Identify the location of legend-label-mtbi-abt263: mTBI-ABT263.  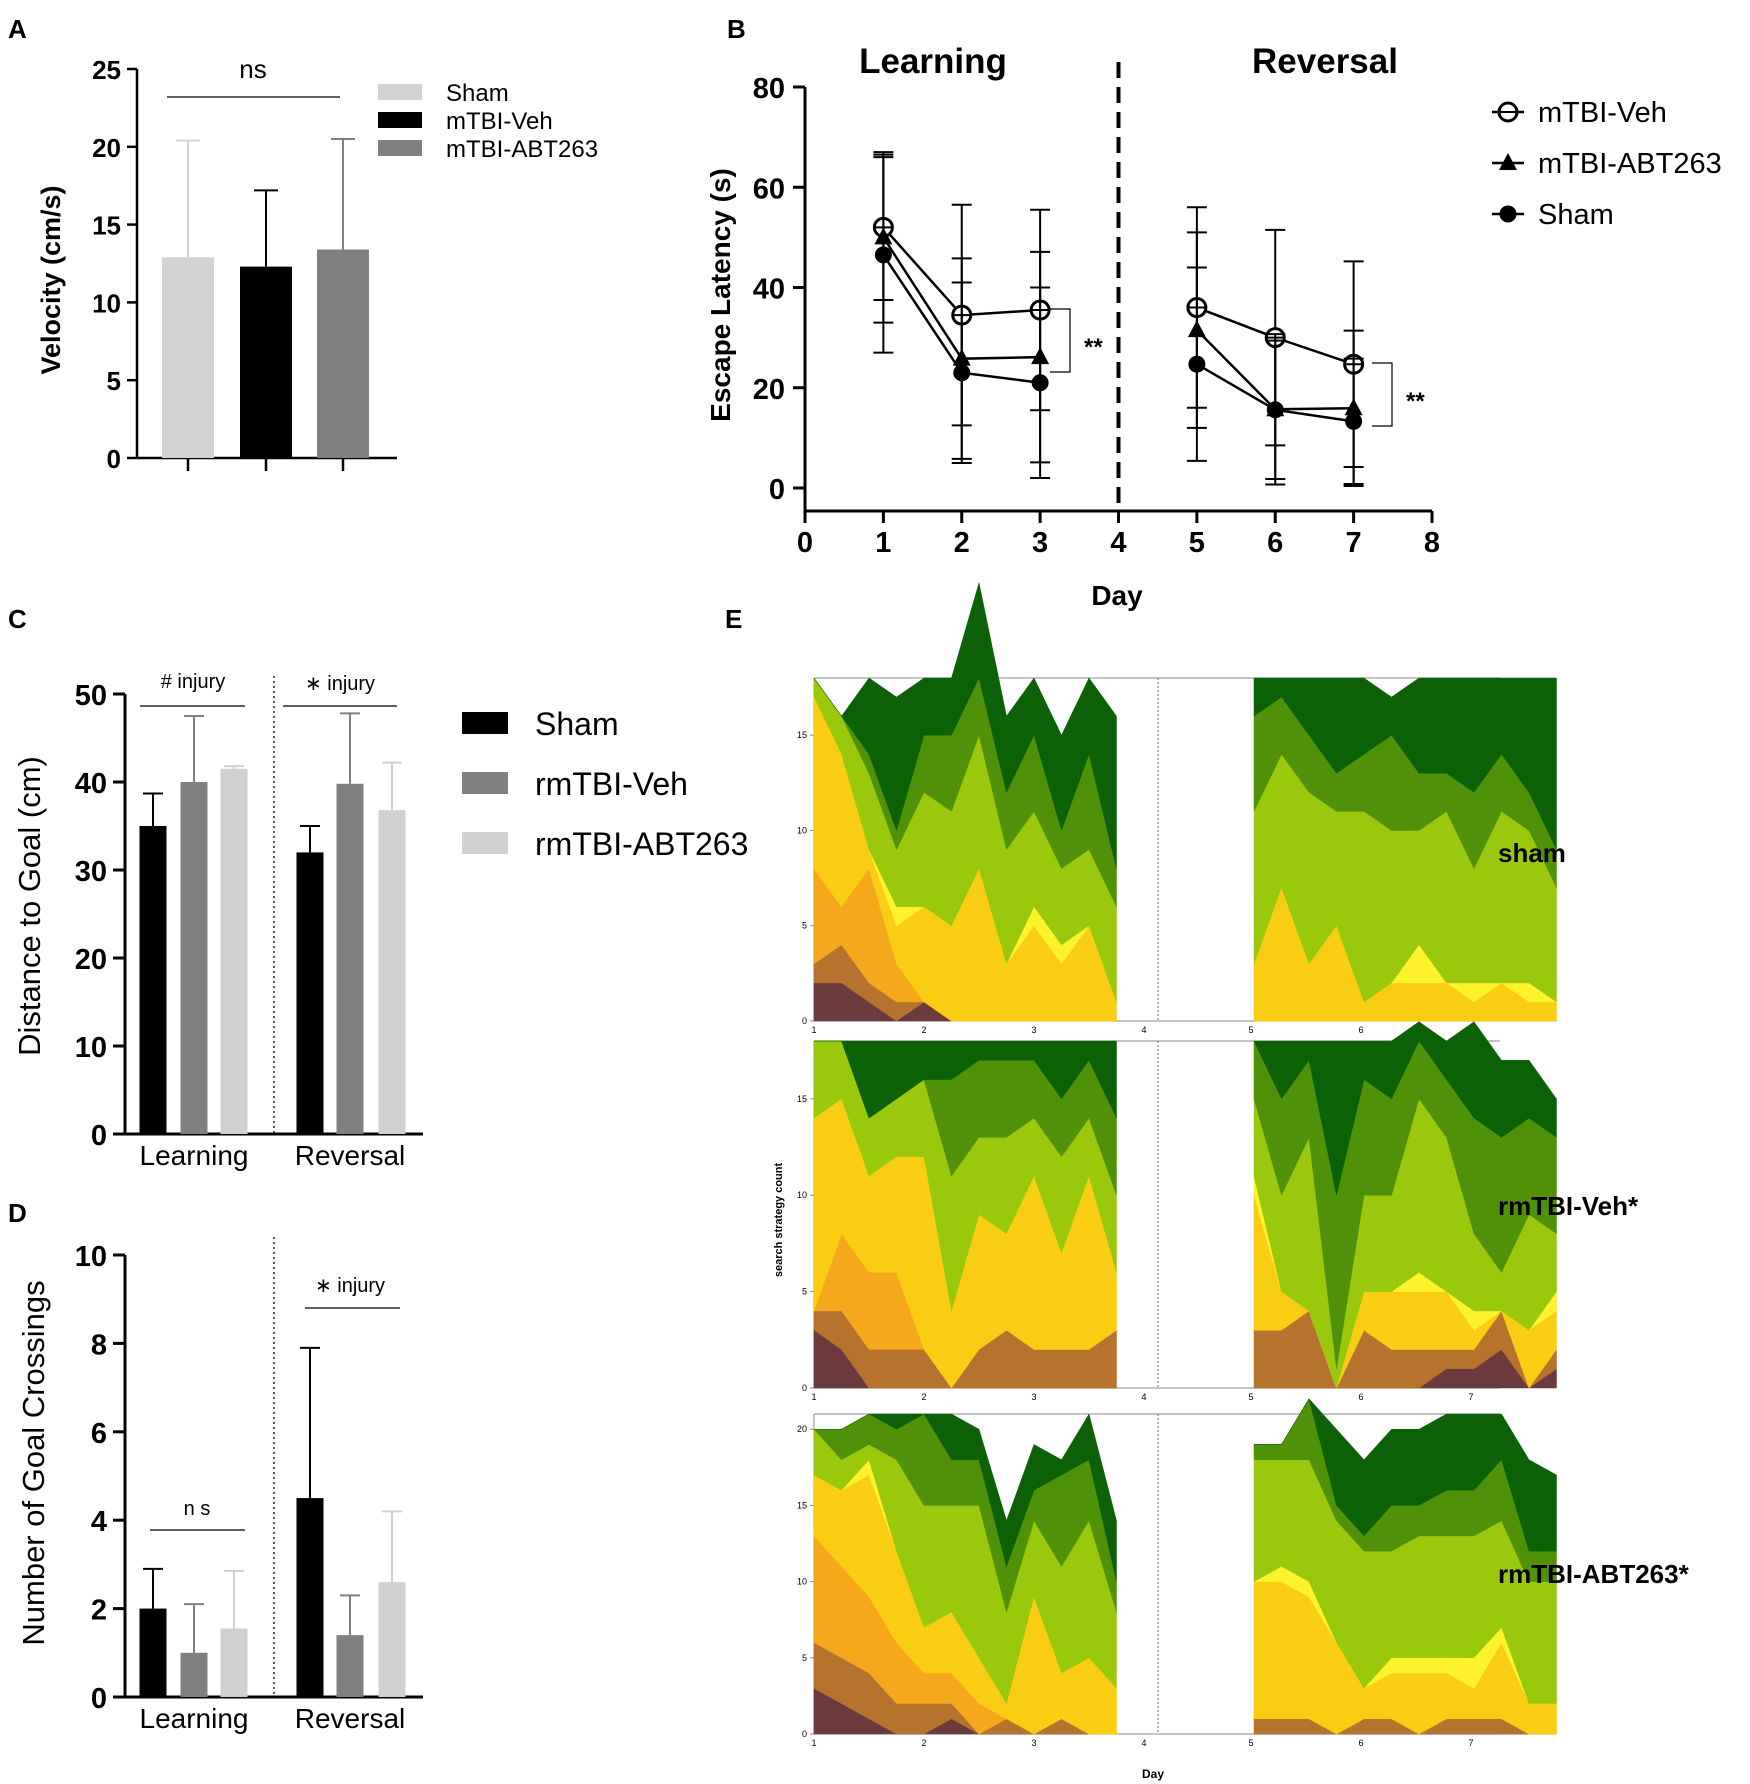
(522, 149).